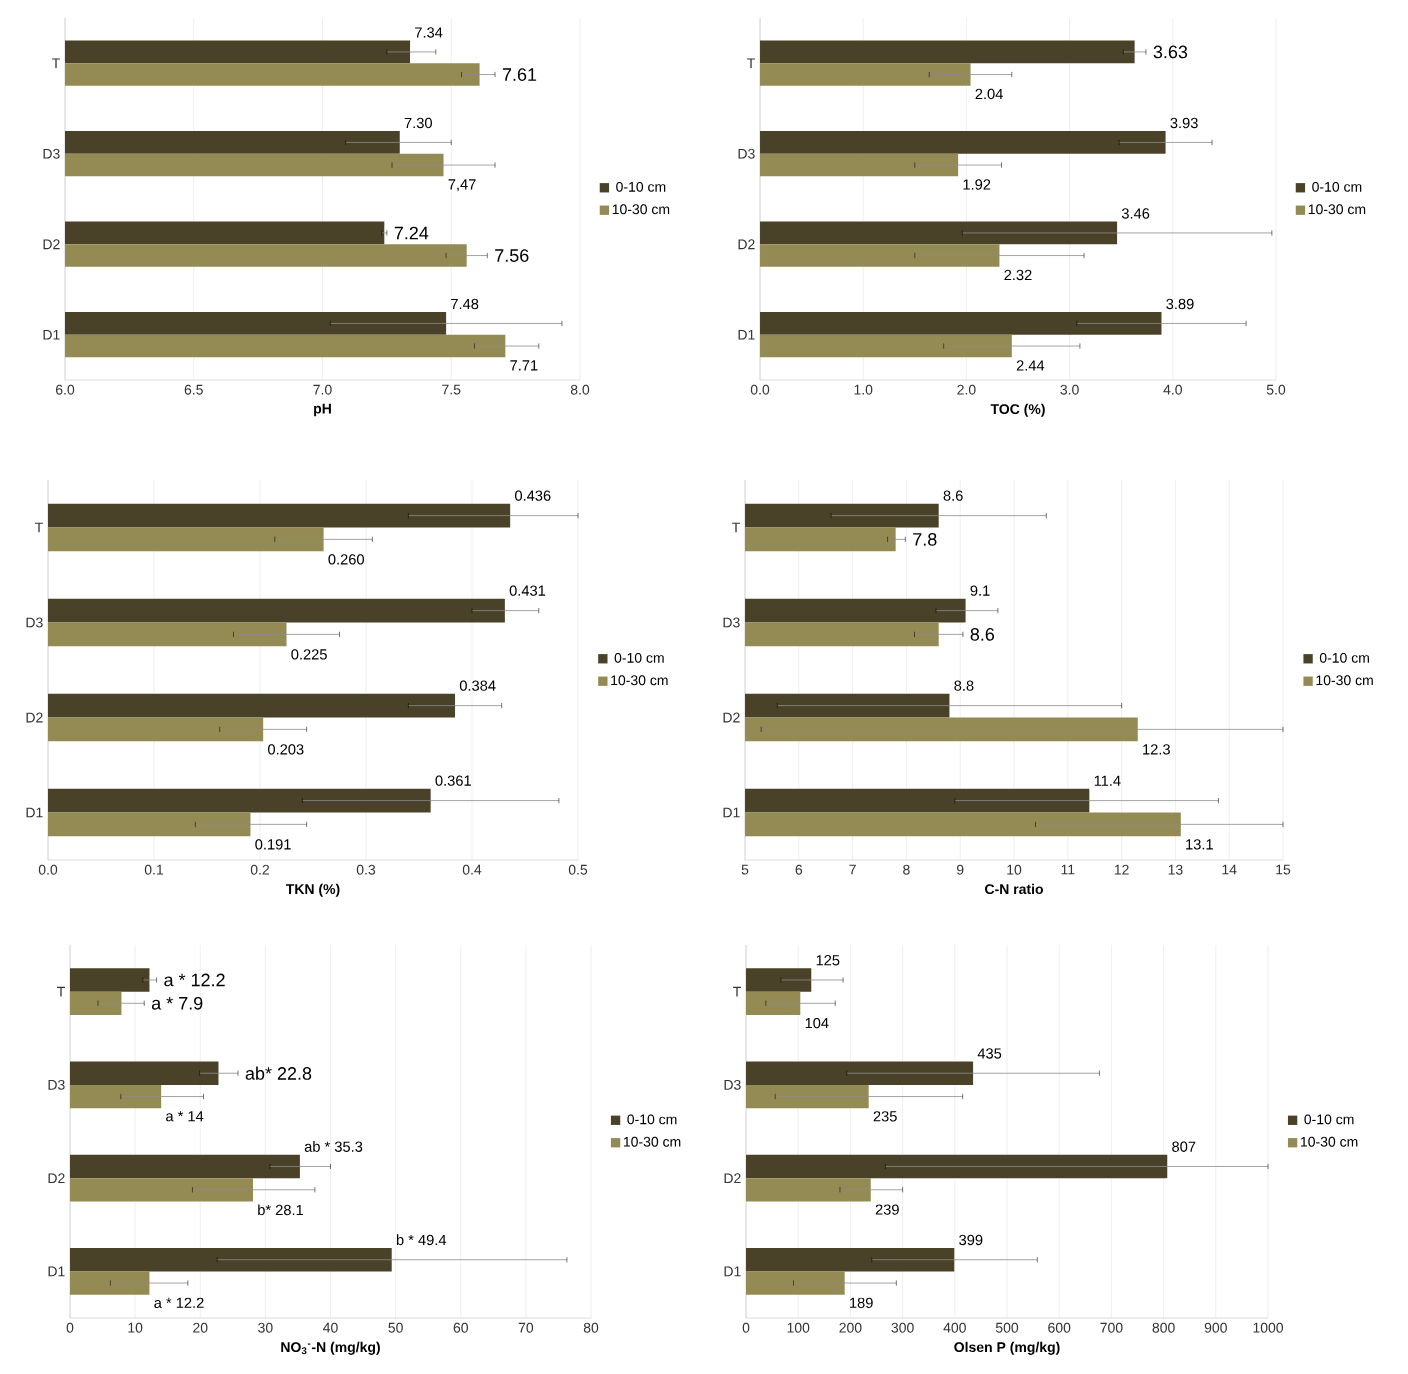 The height and width of the screenshot is (1374, 1408). I want to click on x-tick-label: 30, so click(265, 1327).